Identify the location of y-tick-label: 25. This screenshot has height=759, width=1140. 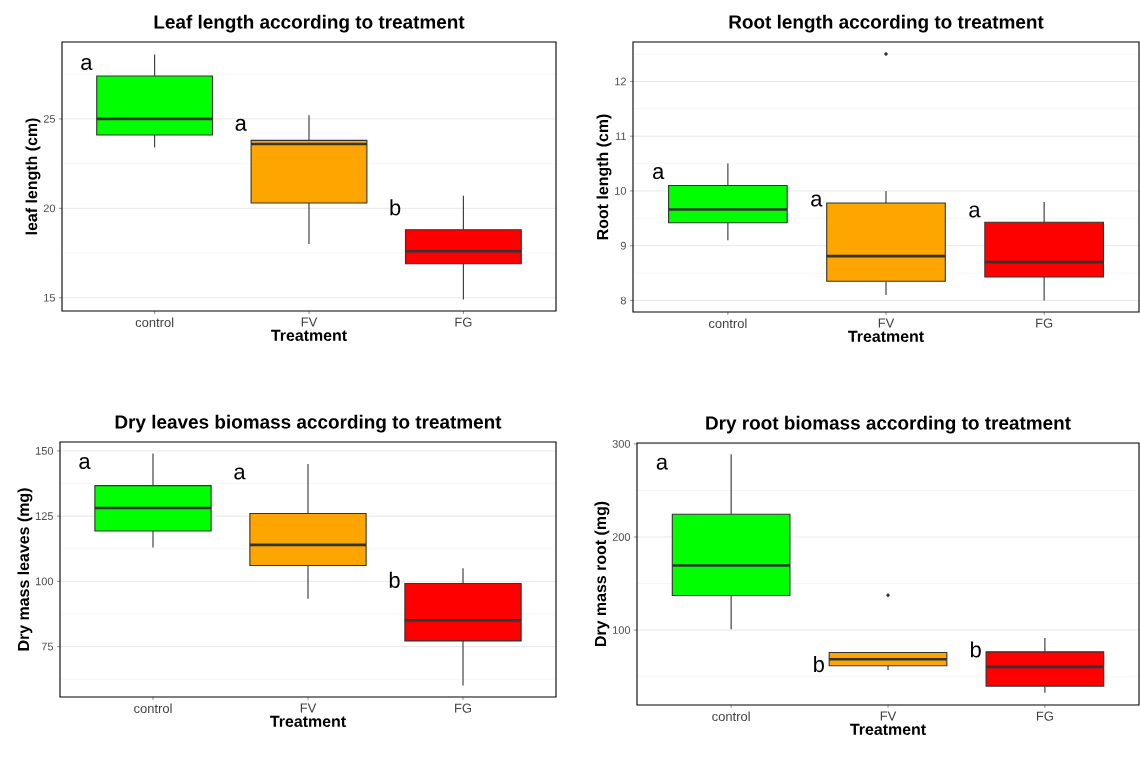
(49, 119).